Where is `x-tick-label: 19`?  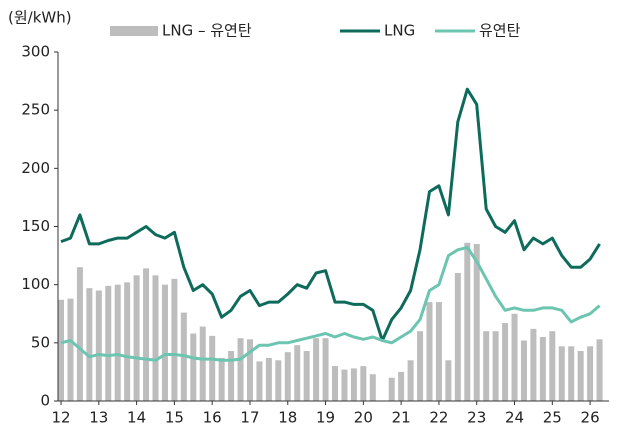 x-tick-label: 19 is located at coordinates (325, 418).